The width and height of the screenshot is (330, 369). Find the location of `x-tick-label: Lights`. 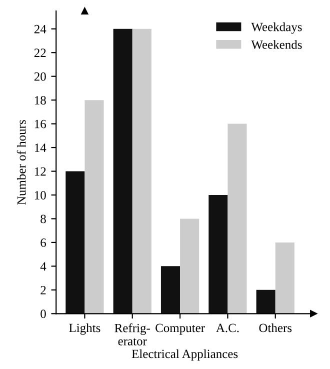

x-tick-label: Lights is located at coordinates (84, 329).